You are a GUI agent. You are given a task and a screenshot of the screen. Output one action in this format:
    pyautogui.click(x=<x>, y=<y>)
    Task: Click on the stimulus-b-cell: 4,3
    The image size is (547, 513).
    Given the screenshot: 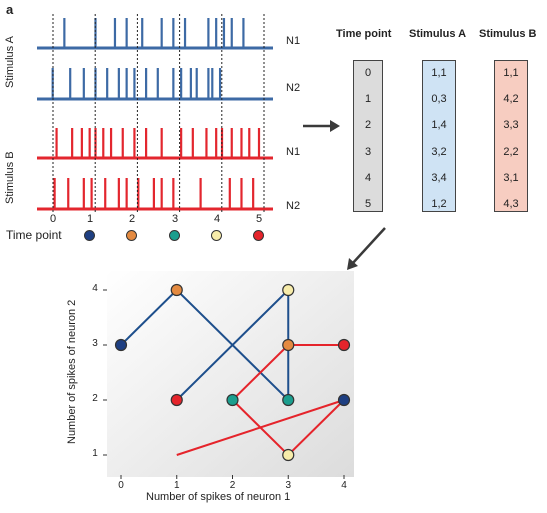 What is the action you would take?
    pyautogui.click(x=511, y=204)
    